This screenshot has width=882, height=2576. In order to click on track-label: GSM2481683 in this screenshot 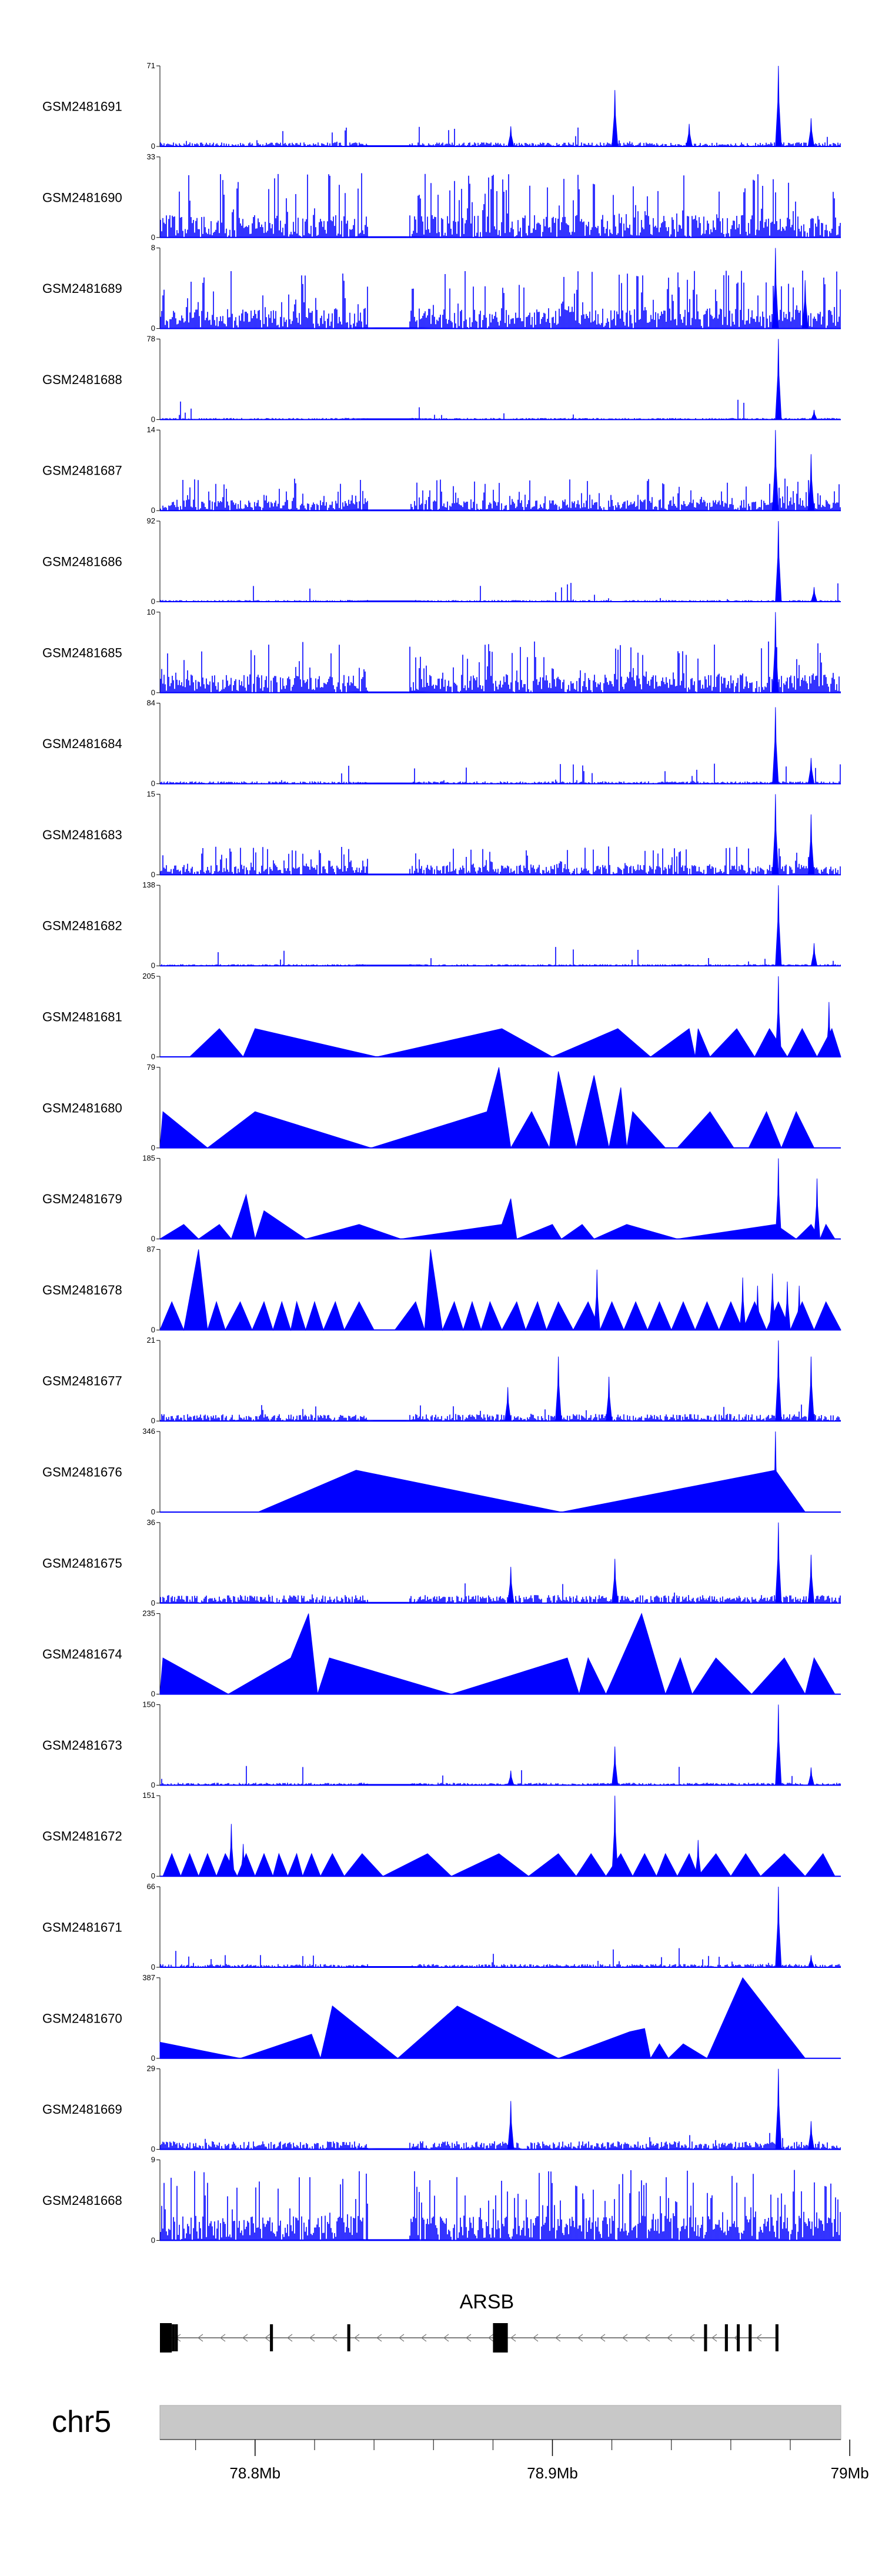, I will do `click(82, 834)`.